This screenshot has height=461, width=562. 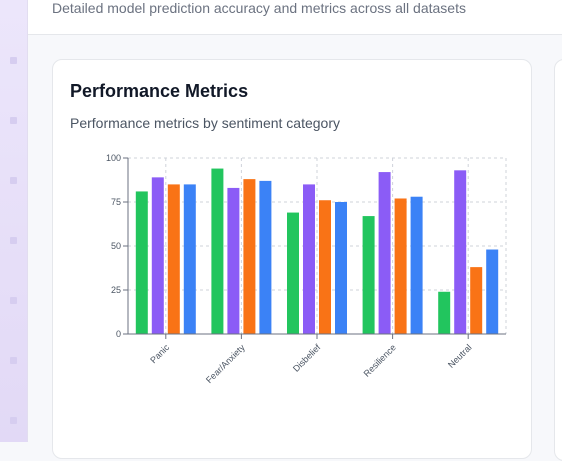 I want to click on y-tick-label: 75, so click(x=116, y=202).